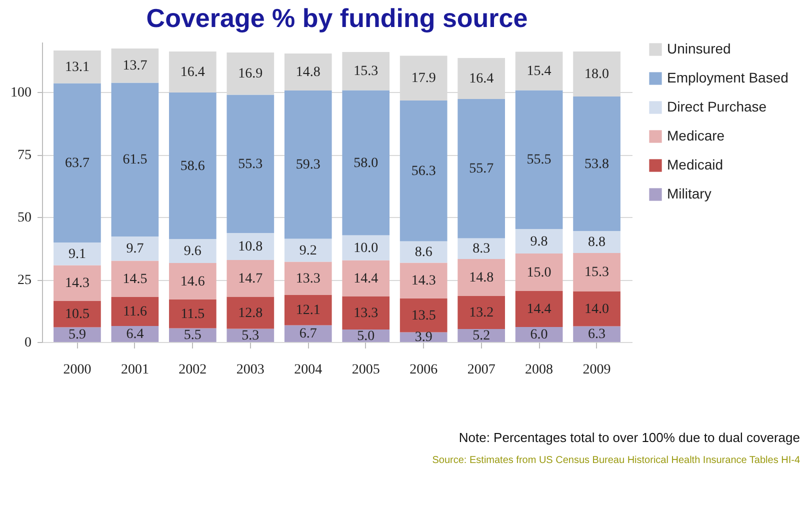 This screenshot has width=807, height=508. What do you see at coordinates (193, 336) in the screenshot?
I see `data-label: 5.5` at bounding box center [193, 336].